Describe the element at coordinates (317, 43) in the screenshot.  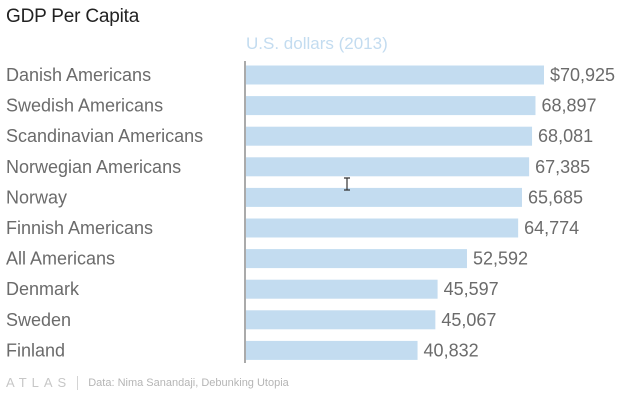
I see `chart-subtitle: U.S. dollars (2013)` at that location.